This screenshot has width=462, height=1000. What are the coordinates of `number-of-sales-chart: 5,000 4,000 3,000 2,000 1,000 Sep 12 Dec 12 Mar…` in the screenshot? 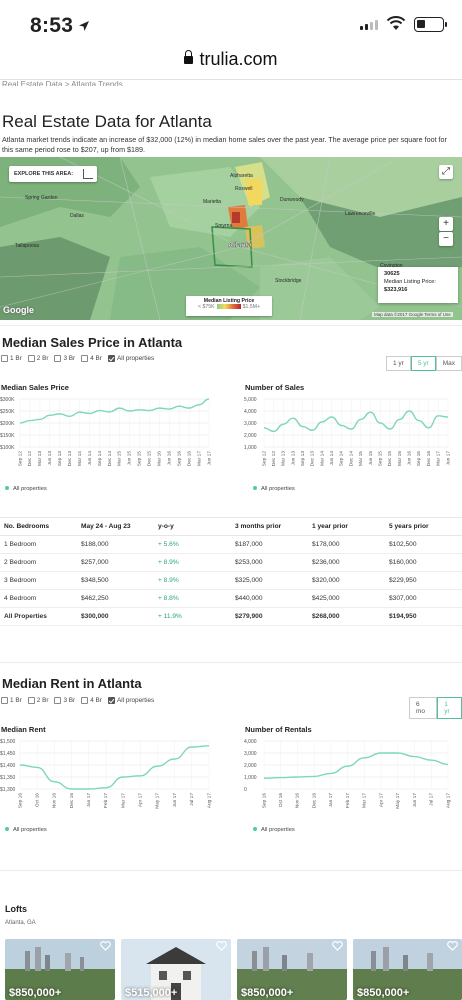 It's located at (349, 435).